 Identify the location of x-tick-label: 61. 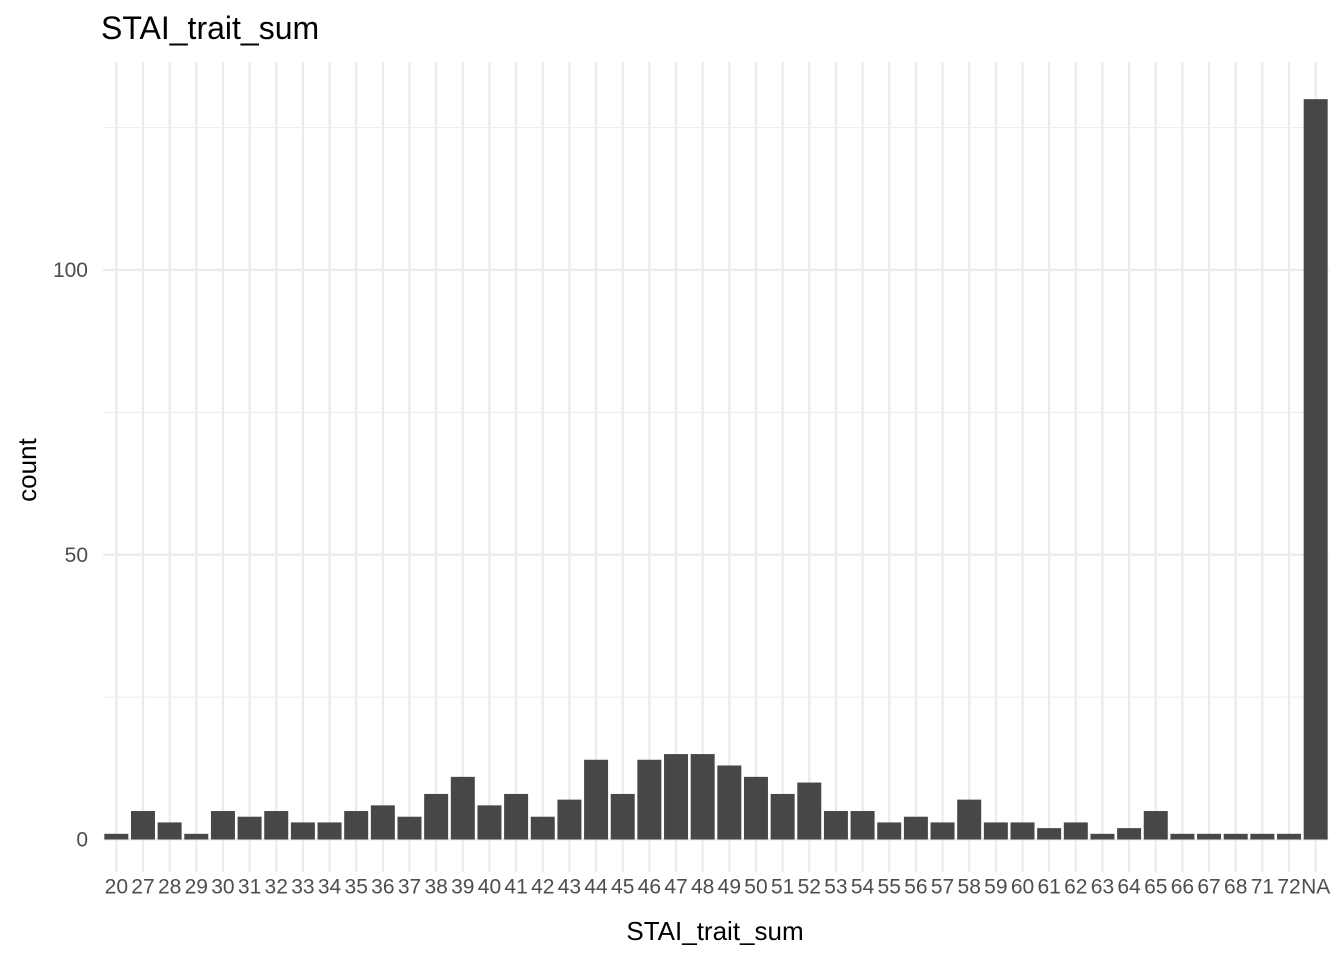
(1048, 886).